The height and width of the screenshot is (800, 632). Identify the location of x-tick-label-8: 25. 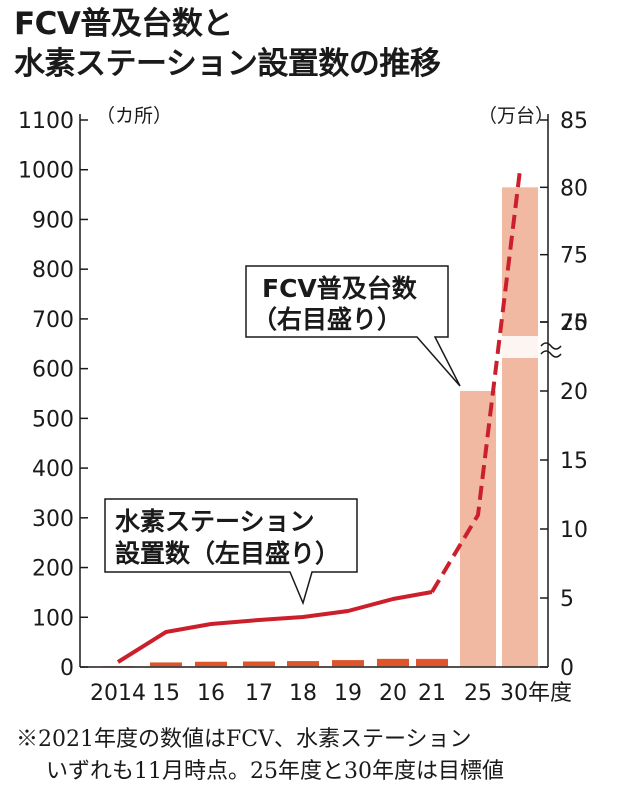
(478, 693).